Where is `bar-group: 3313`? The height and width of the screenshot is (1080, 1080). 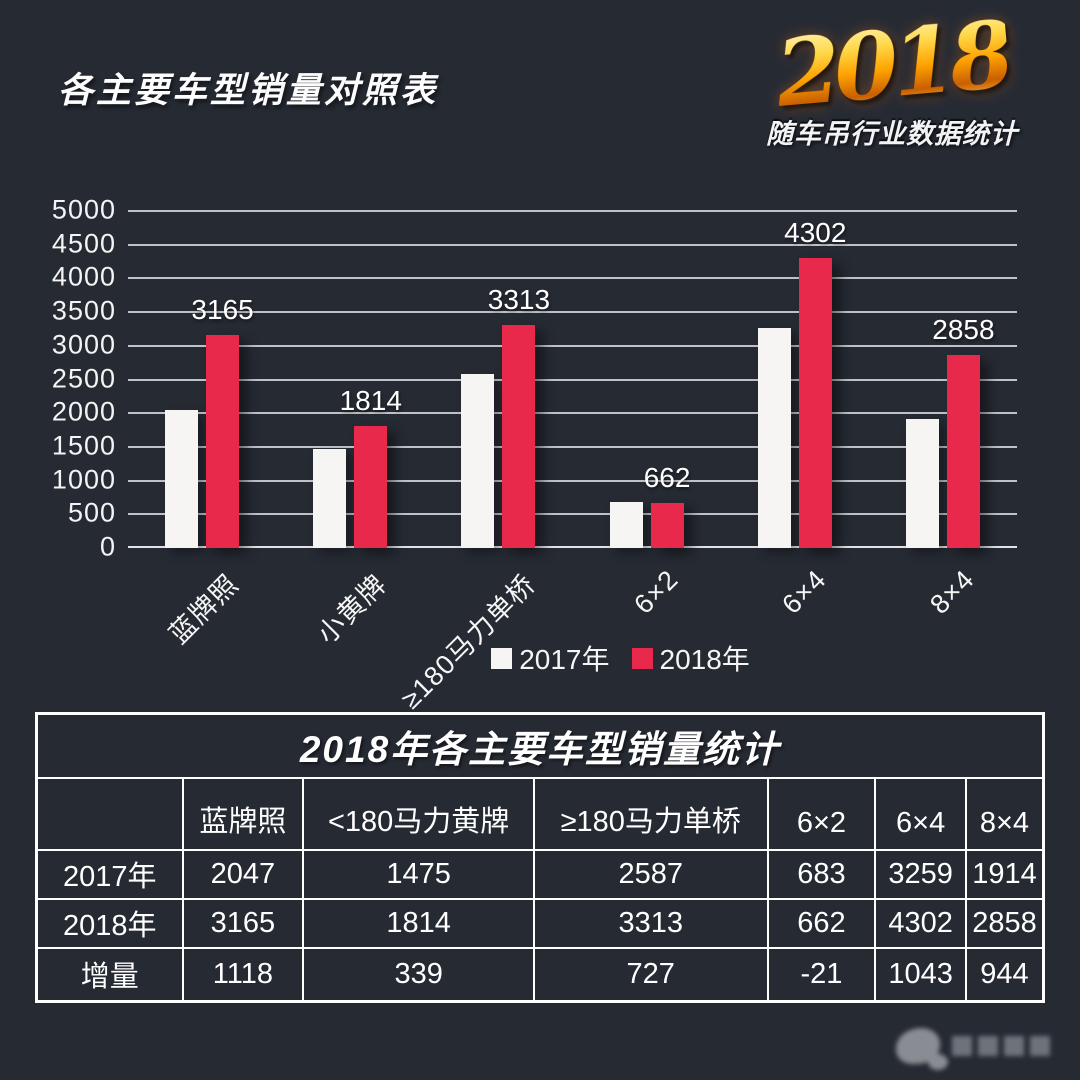
bar-group: 3313 is located at coordinates (498, 379).